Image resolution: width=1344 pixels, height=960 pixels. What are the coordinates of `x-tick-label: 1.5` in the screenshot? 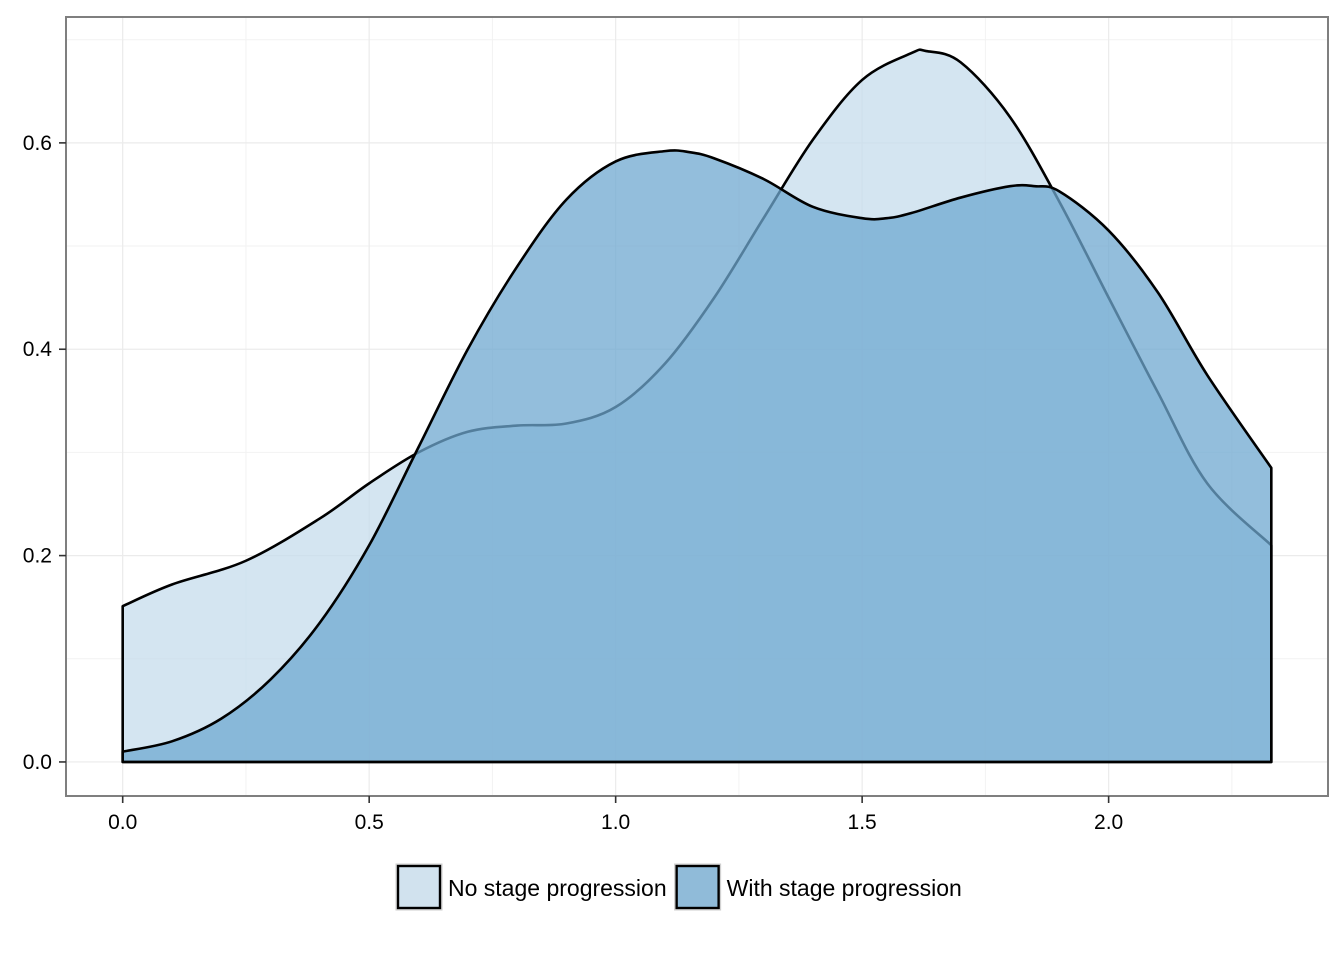 It's located at (862, 822).